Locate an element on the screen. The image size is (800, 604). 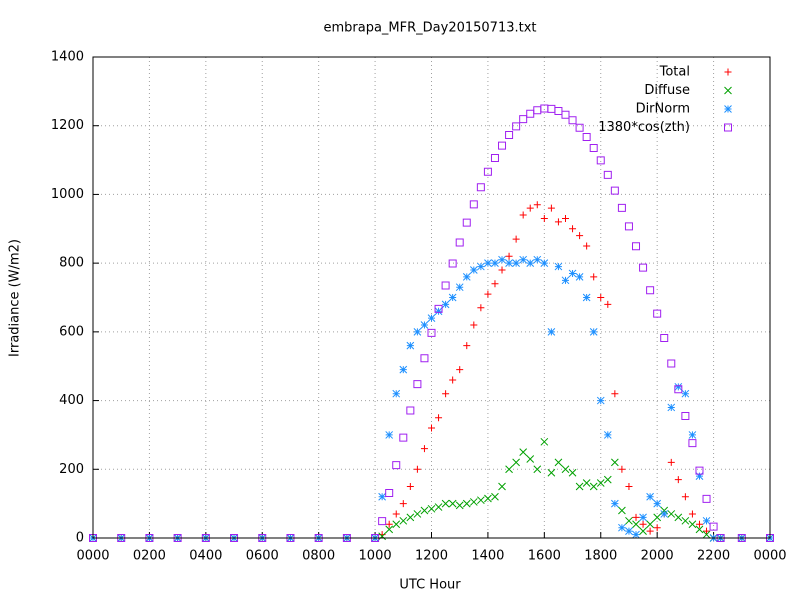
x-tick-label: 0800 is located at coordinates (318, 556).